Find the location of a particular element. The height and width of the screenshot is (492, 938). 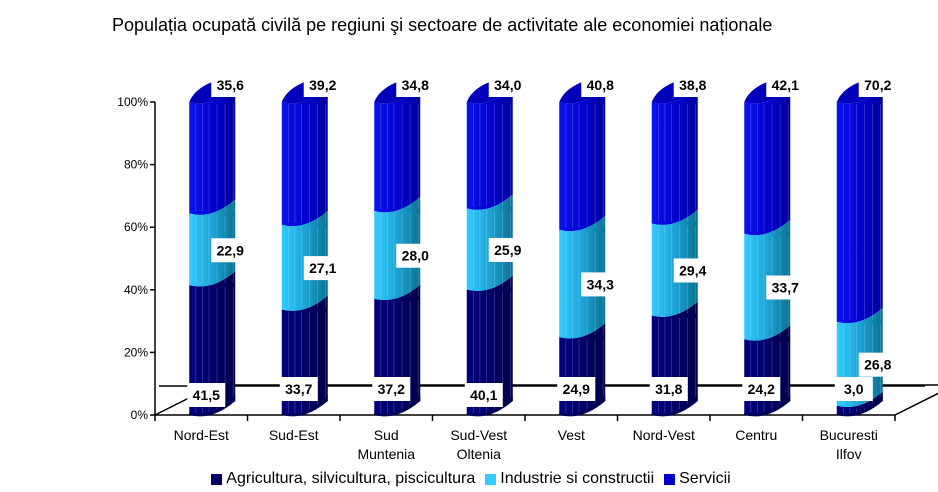

data-label: 28,0 is located at coordinates (415, 256).